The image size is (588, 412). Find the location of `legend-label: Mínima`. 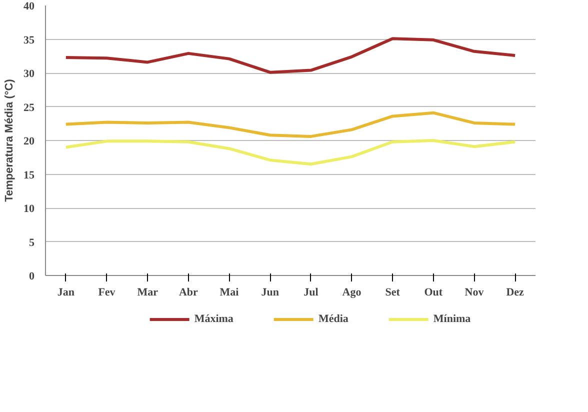

legend-label: Mínima is located at coordinates (452, 319).